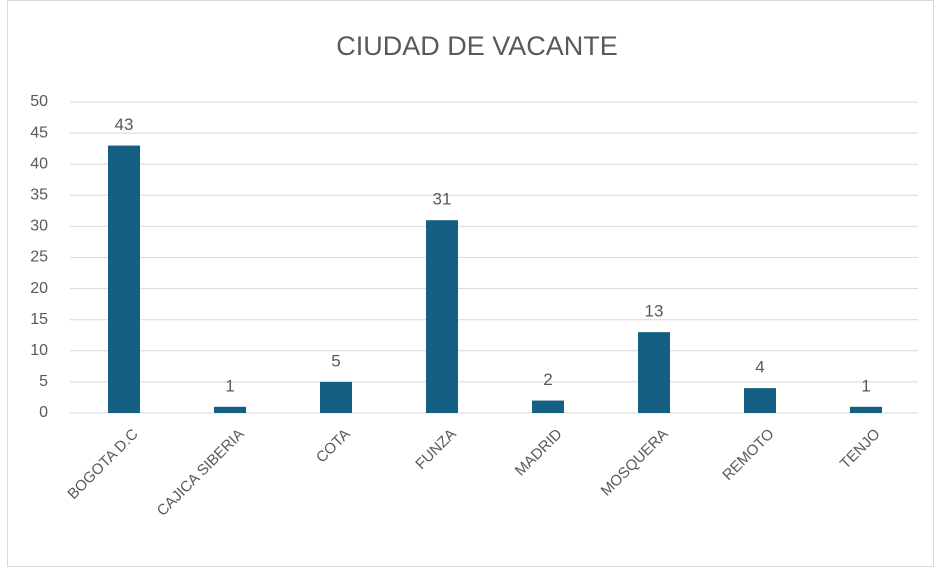 The height and width of the screenshot is (567, 935). I want to click on y-tick-label: 10, so click(39, 350).